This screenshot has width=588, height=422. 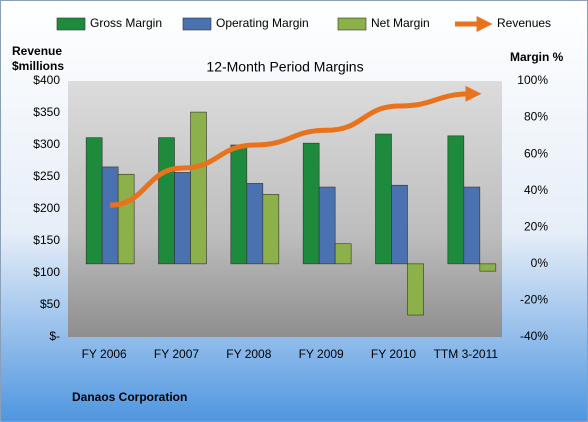 I want to click on y2-tick-label: -20%, so click(x=534, y=300).